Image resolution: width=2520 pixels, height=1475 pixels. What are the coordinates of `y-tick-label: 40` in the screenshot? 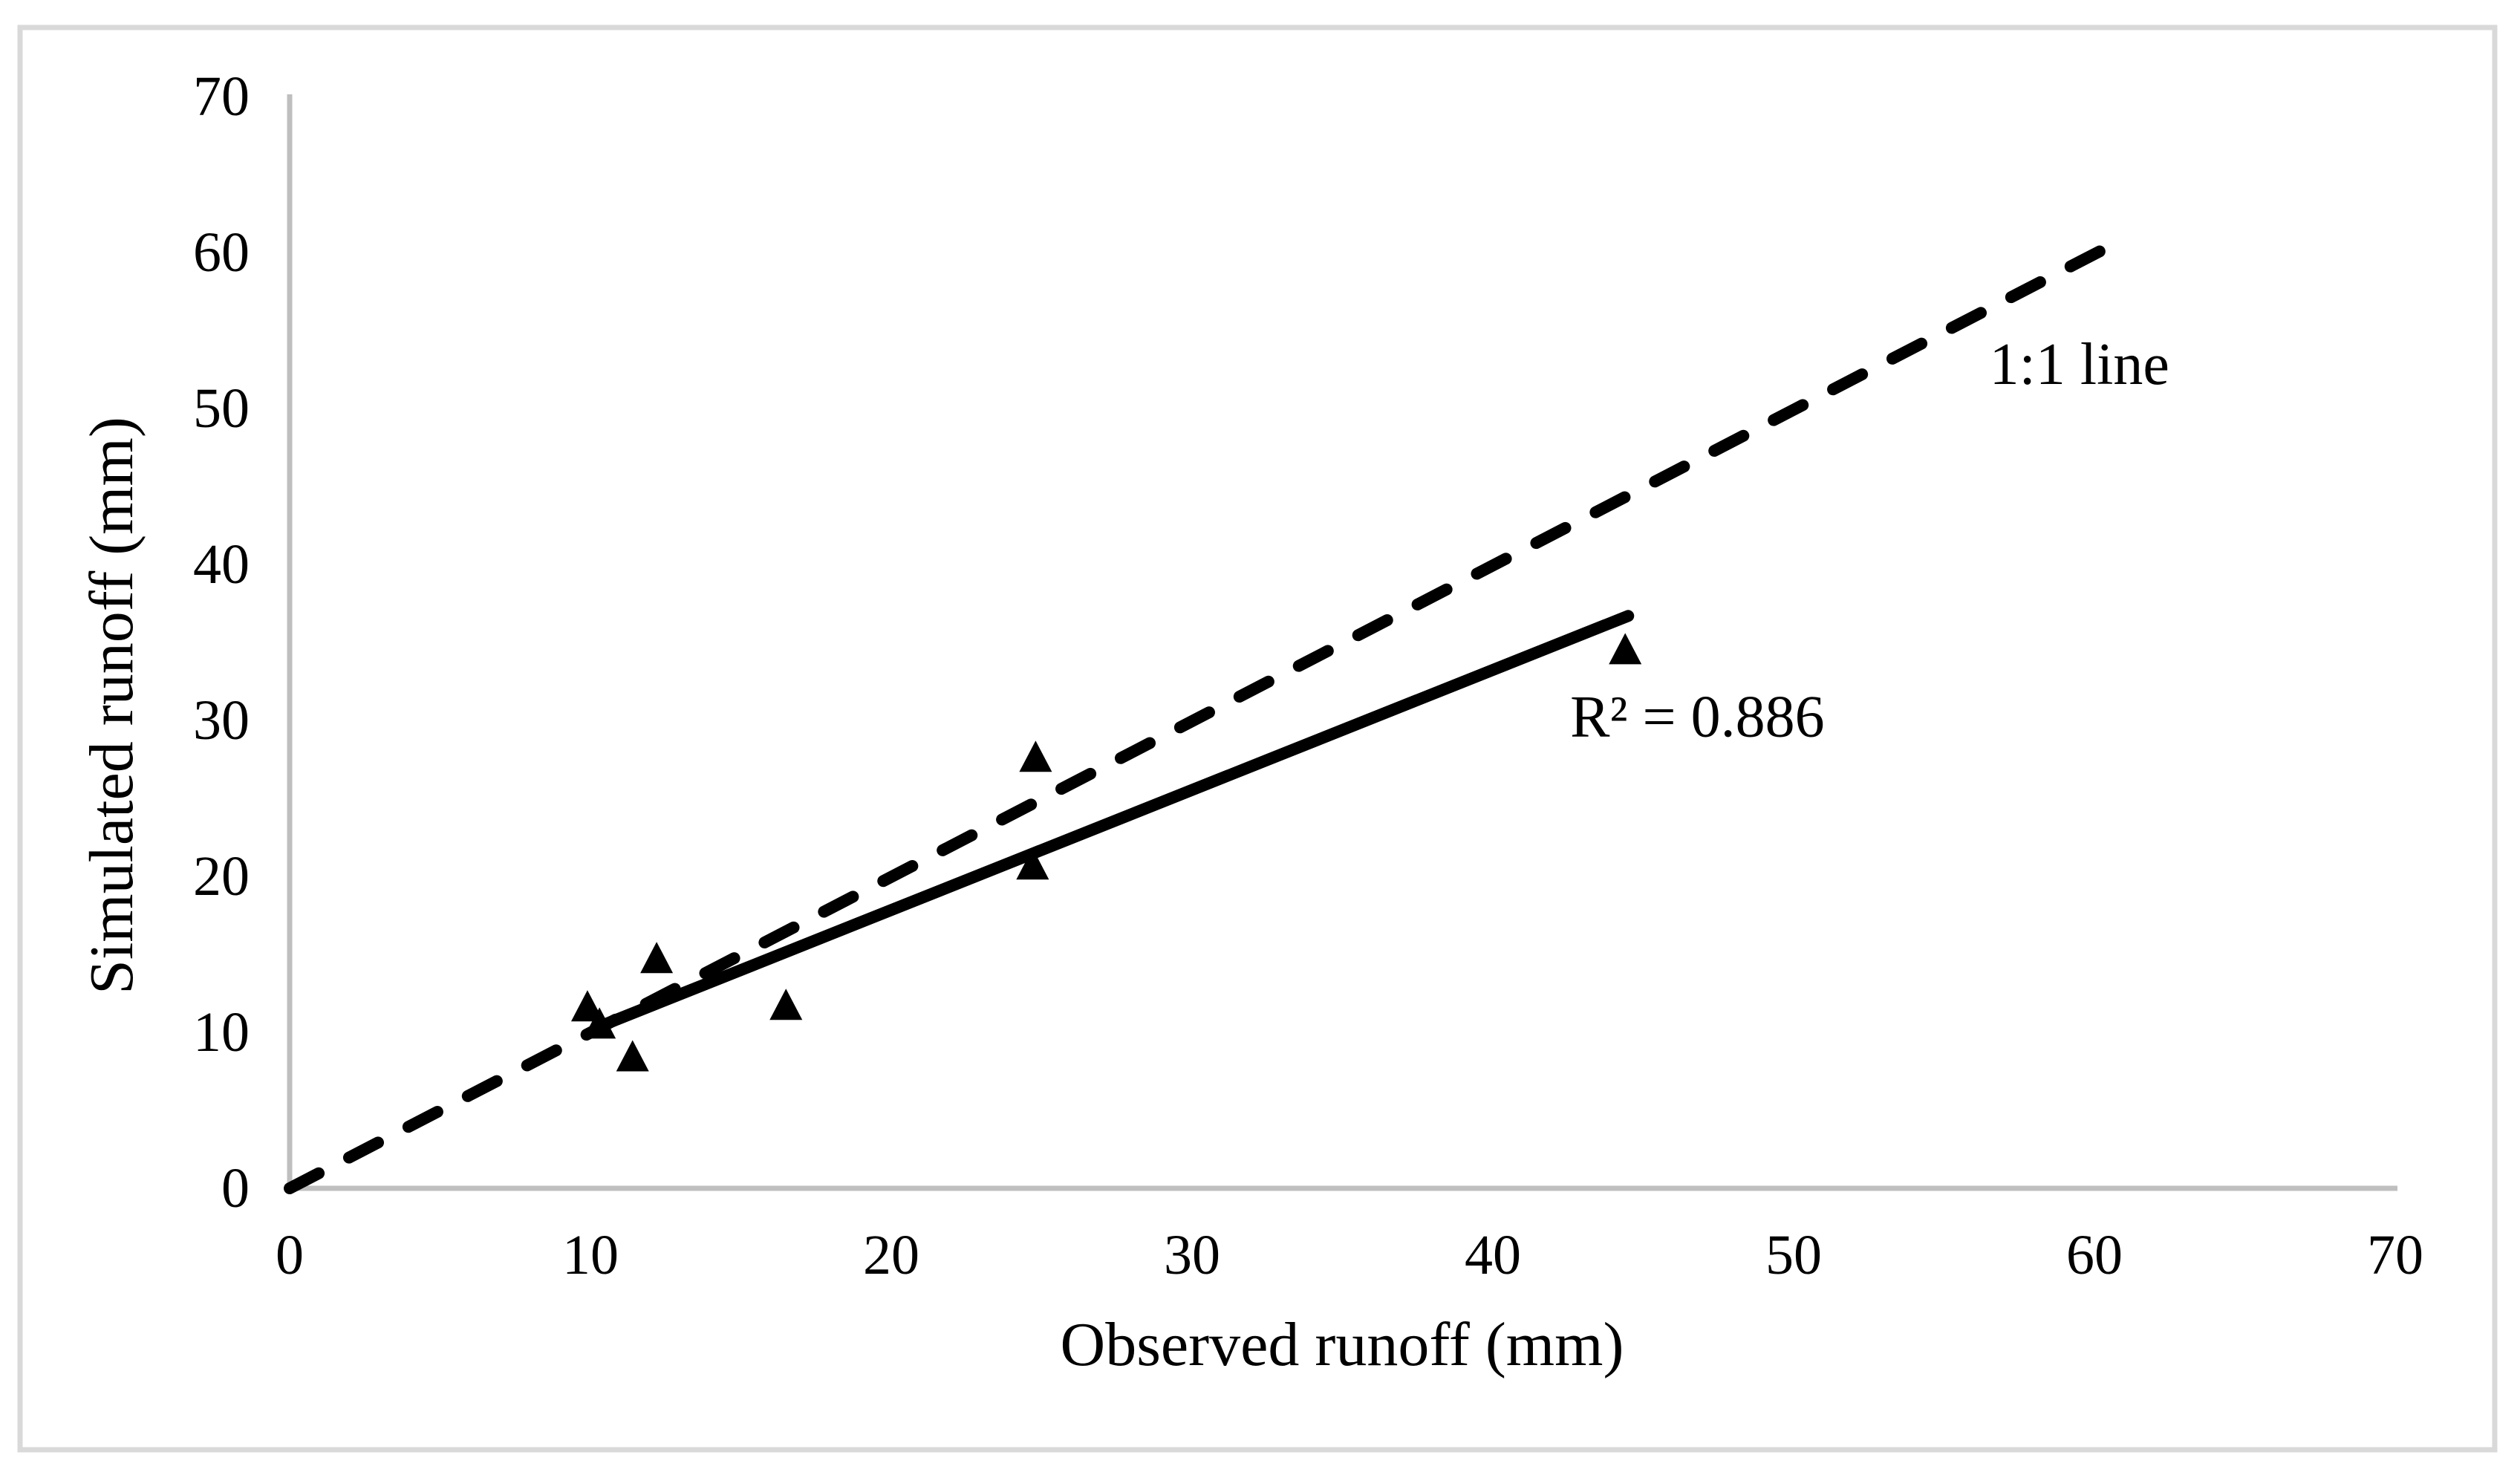 It's located at (221, 564).